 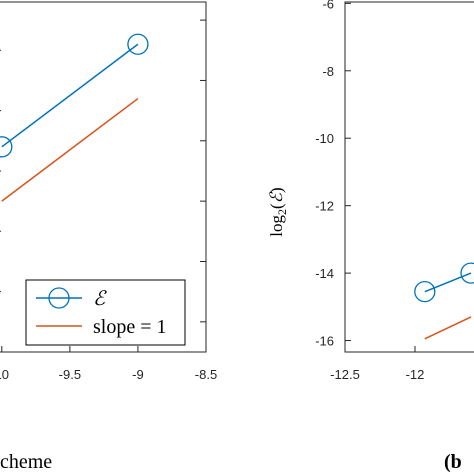 What do you see at coordinates (324, 341) in the screenshot?
I see `right-y-tick-label: -16` at bounding box center [324, 341].